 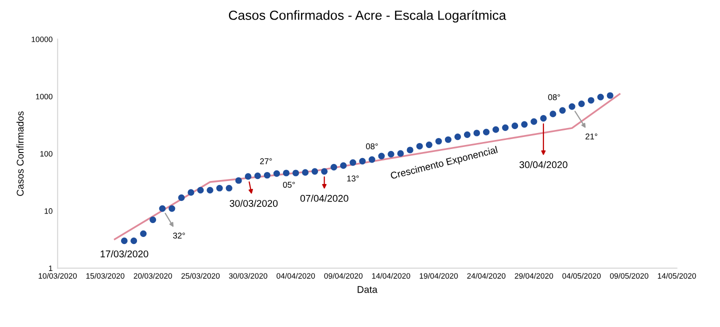 I want to click on chart-title: Casos Confirmados - Acre - Escala Logarítmica, so click(x=367, y=16).